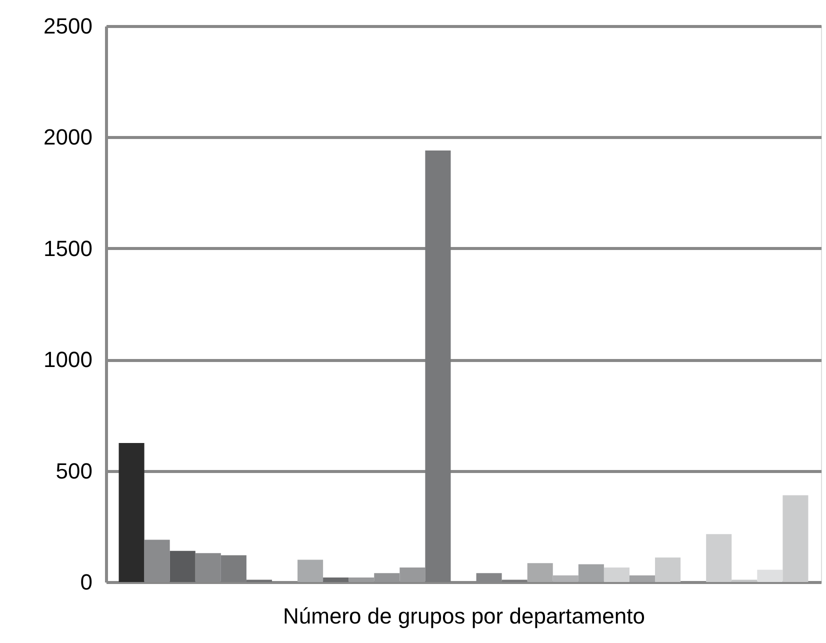  Describe the element at coordinates (74, 471) in the screenshot. I see `y-tick-label: 500` at that location.